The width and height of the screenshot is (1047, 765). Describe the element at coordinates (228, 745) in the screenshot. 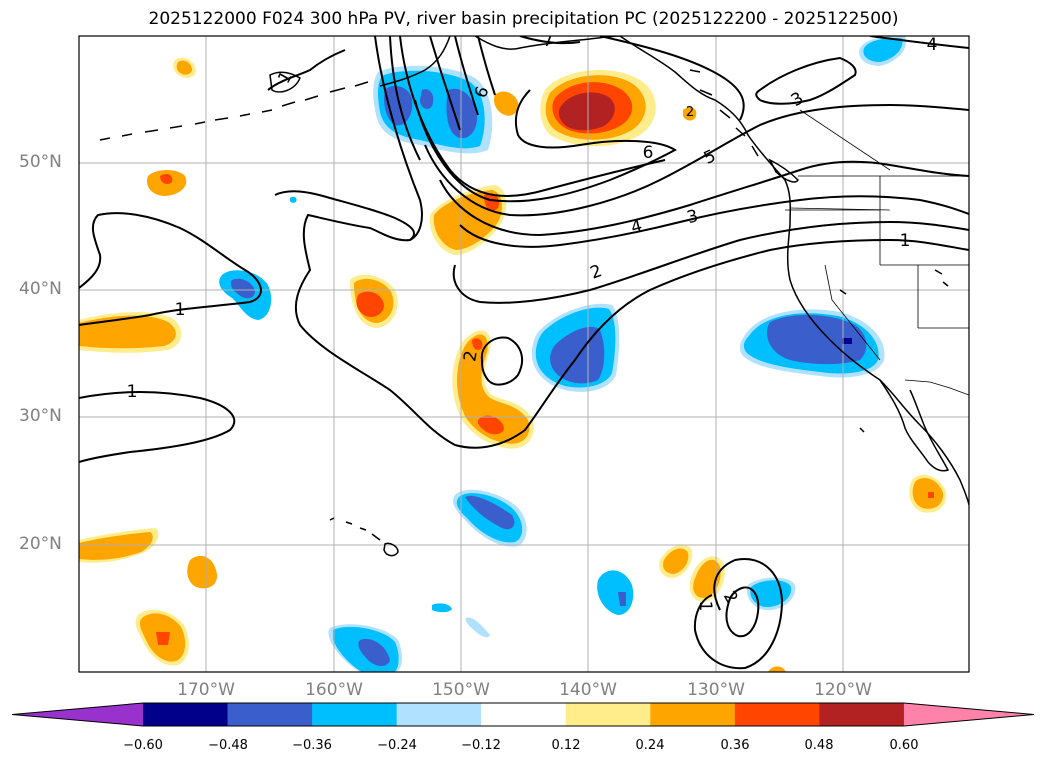

I see `colorbar-tick: −0.48` at that location.